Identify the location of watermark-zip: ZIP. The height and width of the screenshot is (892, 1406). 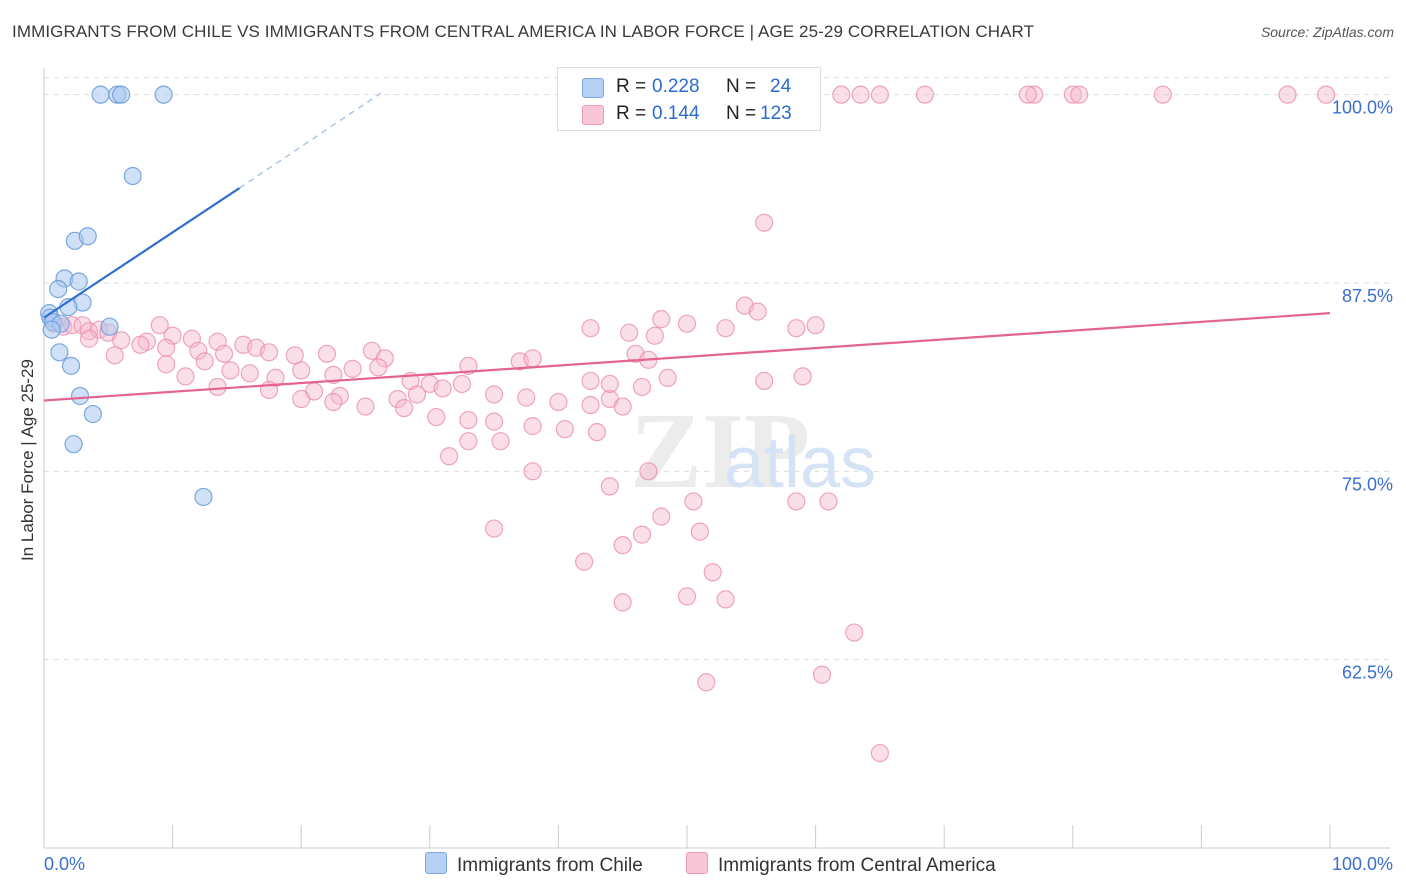
(720, 451).